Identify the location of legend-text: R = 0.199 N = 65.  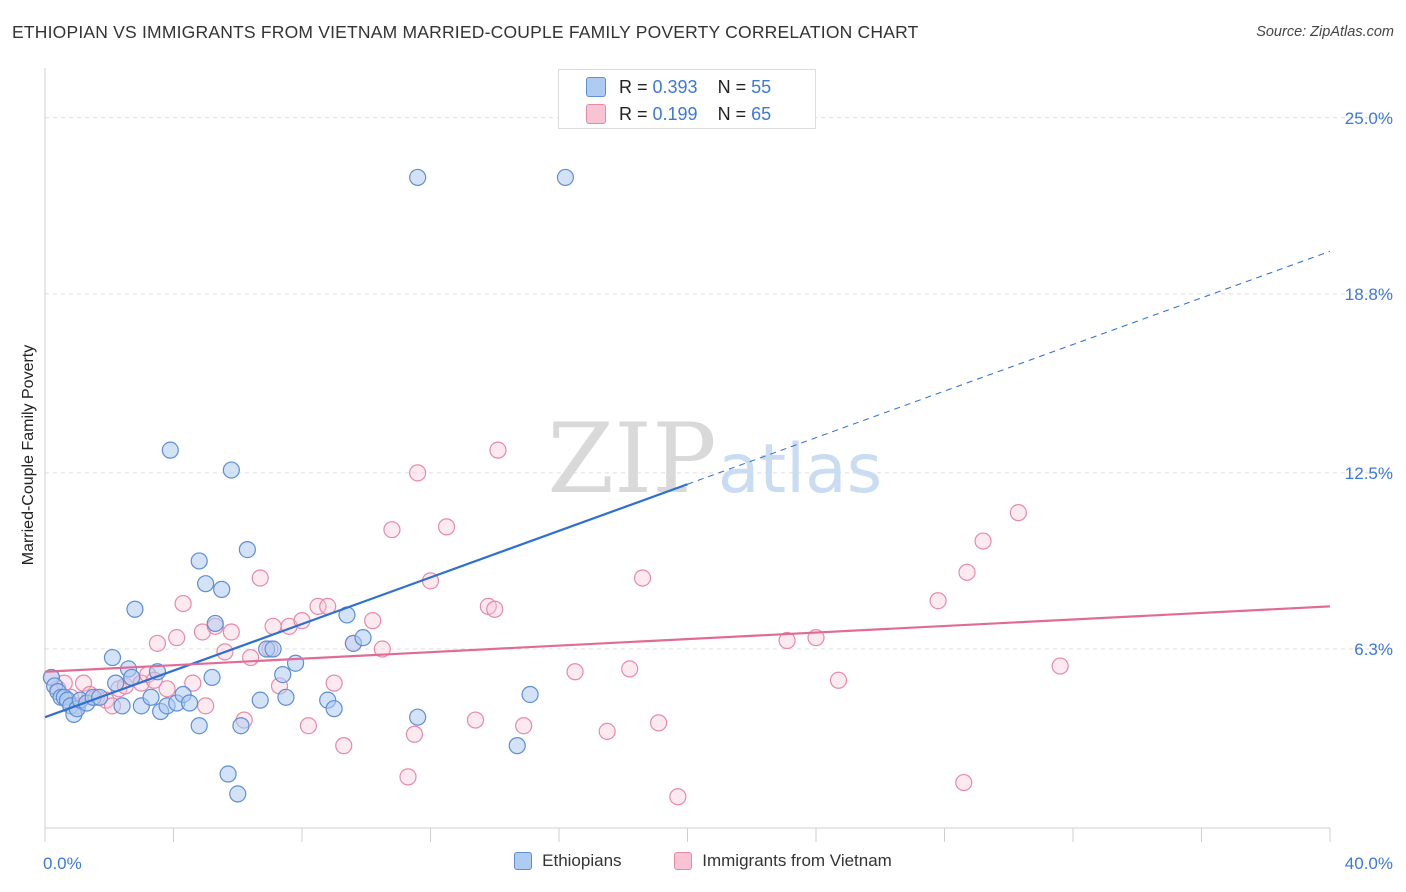
(695, 113).